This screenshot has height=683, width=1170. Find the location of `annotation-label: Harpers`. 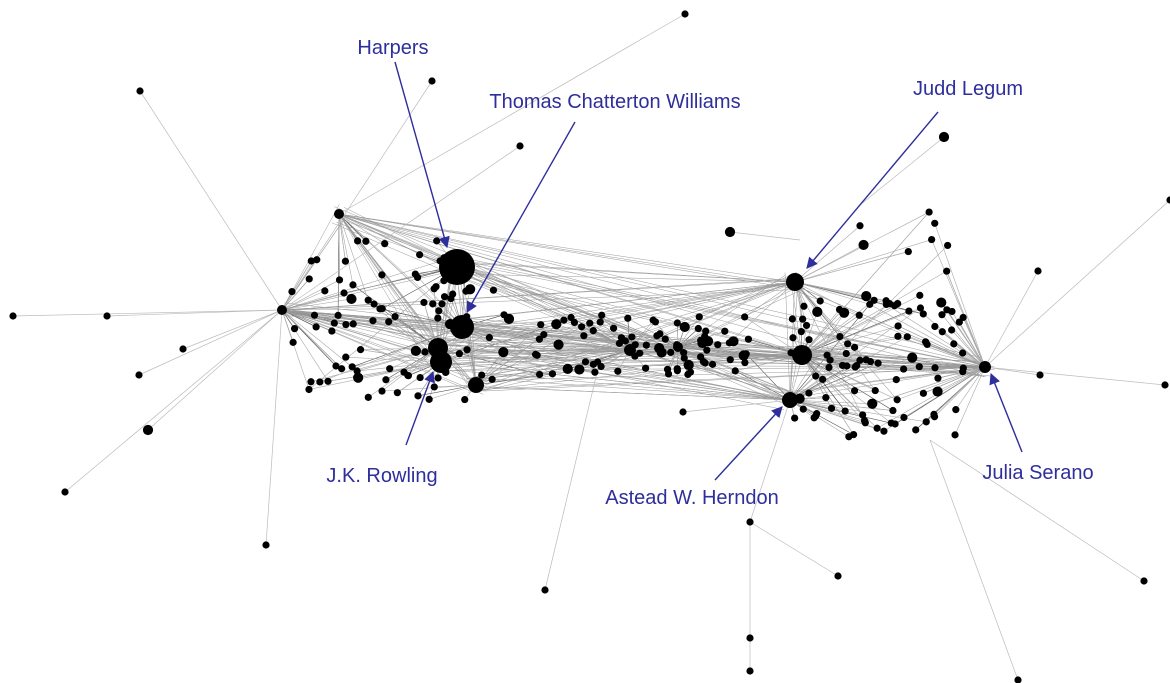

annotation-label: Harpers is located at coordinates (392, 48).